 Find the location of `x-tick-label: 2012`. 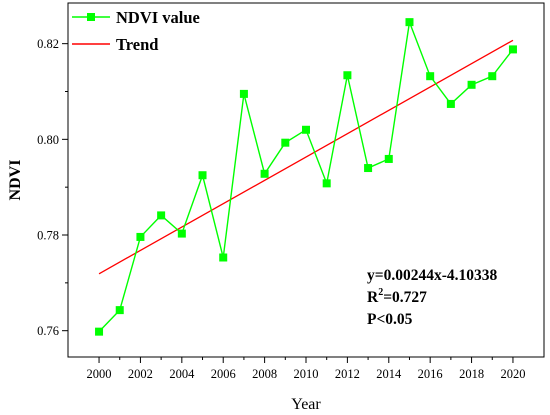

x-tick-label: 2012 is located at coordinates (347, 374).